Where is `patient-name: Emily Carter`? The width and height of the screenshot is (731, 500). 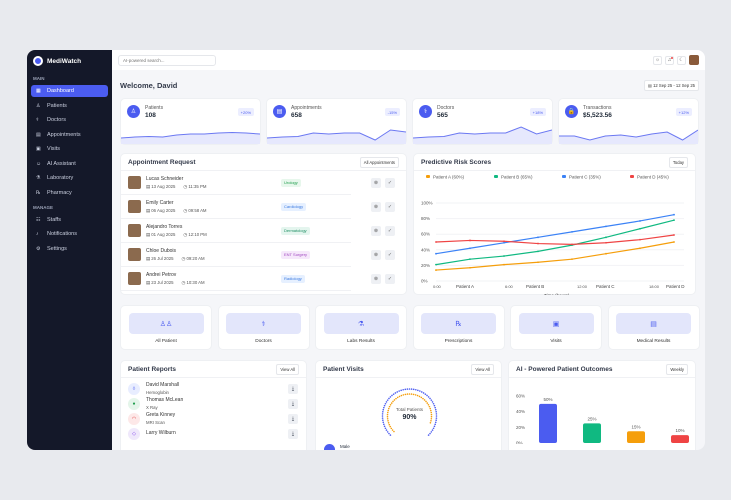
patient-name: Emily Carter is located at coordinates (160, 202).